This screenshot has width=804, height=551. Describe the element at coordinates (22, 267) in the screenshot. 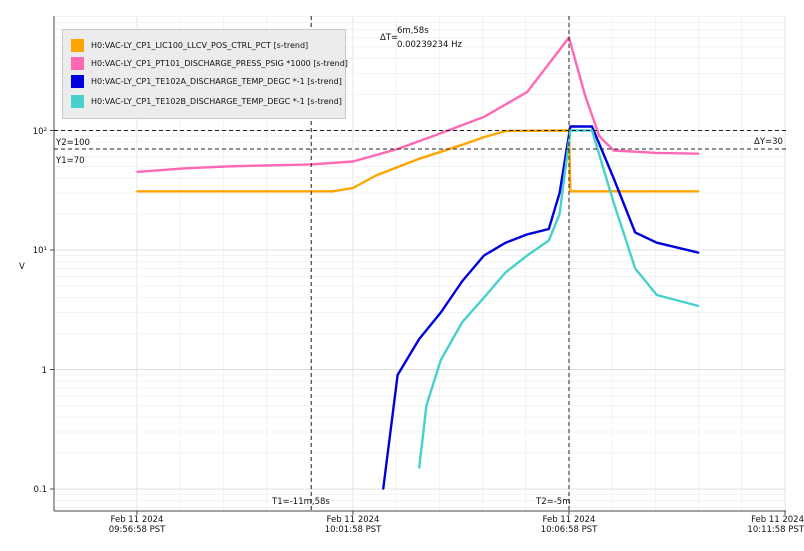

I see `y-axis-label: V` at that location.